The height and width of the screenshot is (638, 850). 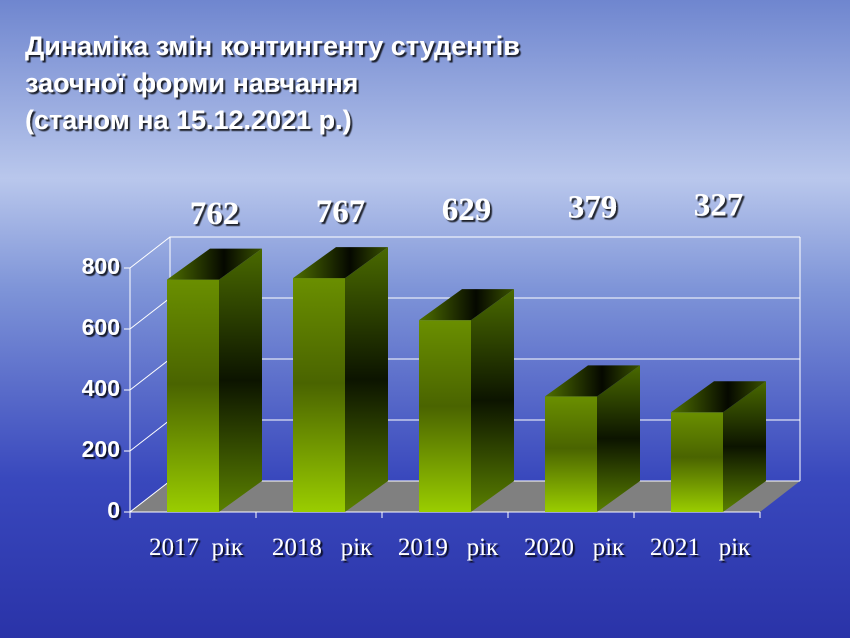 What do you see at coordinates (574, 547) in the screenshot?
I see `x-tick-label: 2020 рік` at bounding box center [574, 547].